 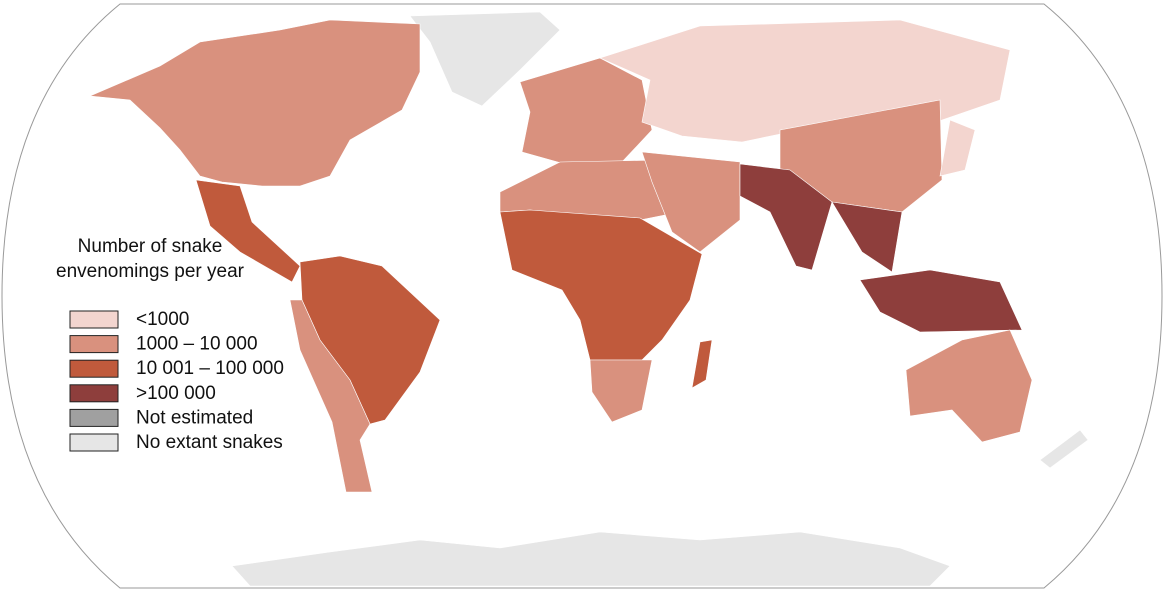 I want to click on southeast-asia, so click(x=867, y=237).